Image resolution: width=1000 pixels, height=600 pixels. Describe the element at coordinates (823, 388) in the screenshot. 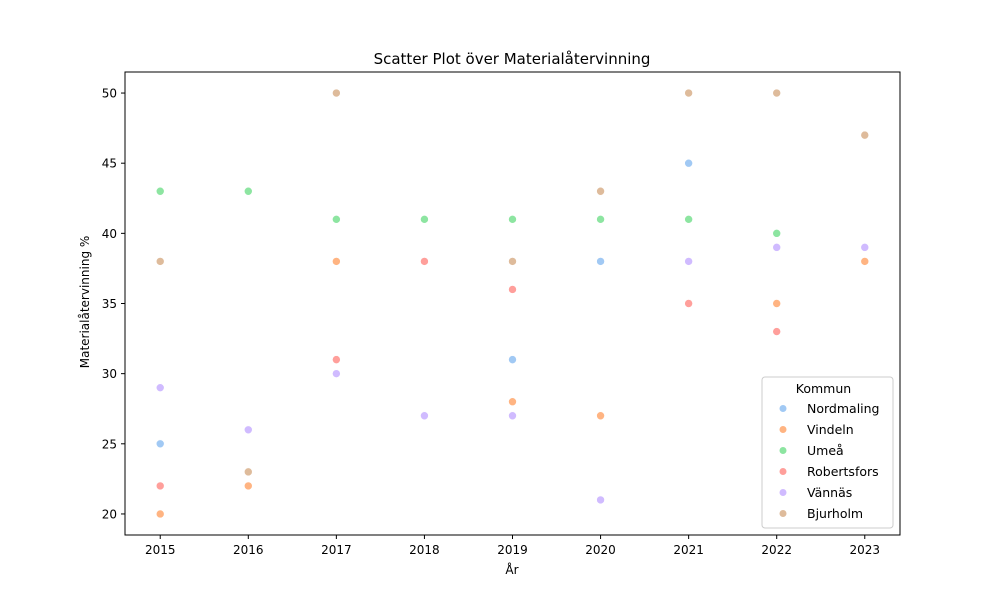

I see `legend-title: Kommun` at that location.